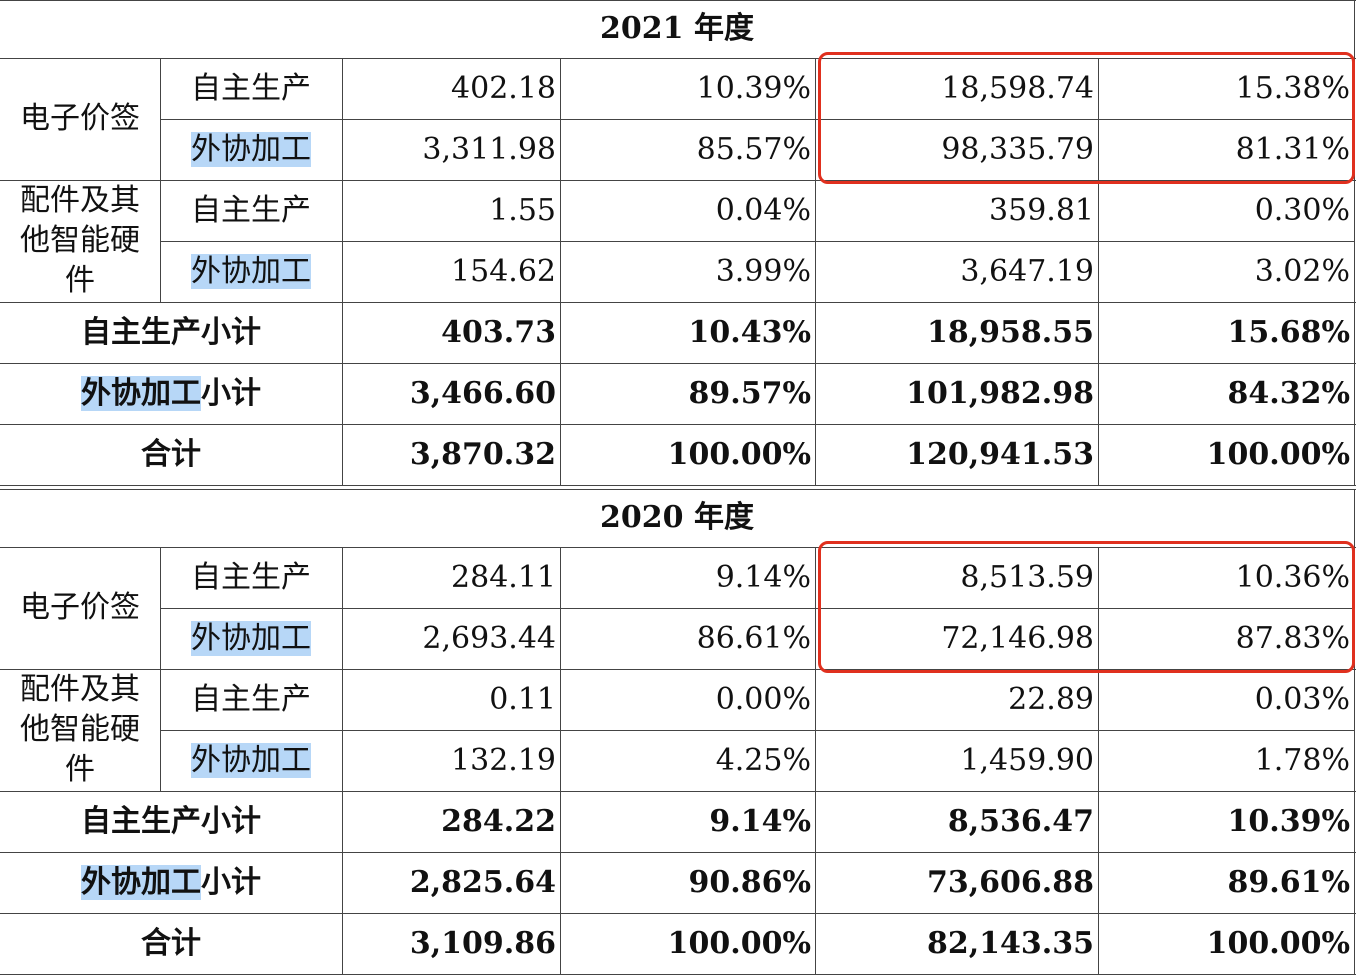 The width and height of the screenshot is (1356, 978). What do you see at coordinates (1302, 271) in the screenshot?
I see `percent-cell: 3.02%` at bounding box center [1302, 271].